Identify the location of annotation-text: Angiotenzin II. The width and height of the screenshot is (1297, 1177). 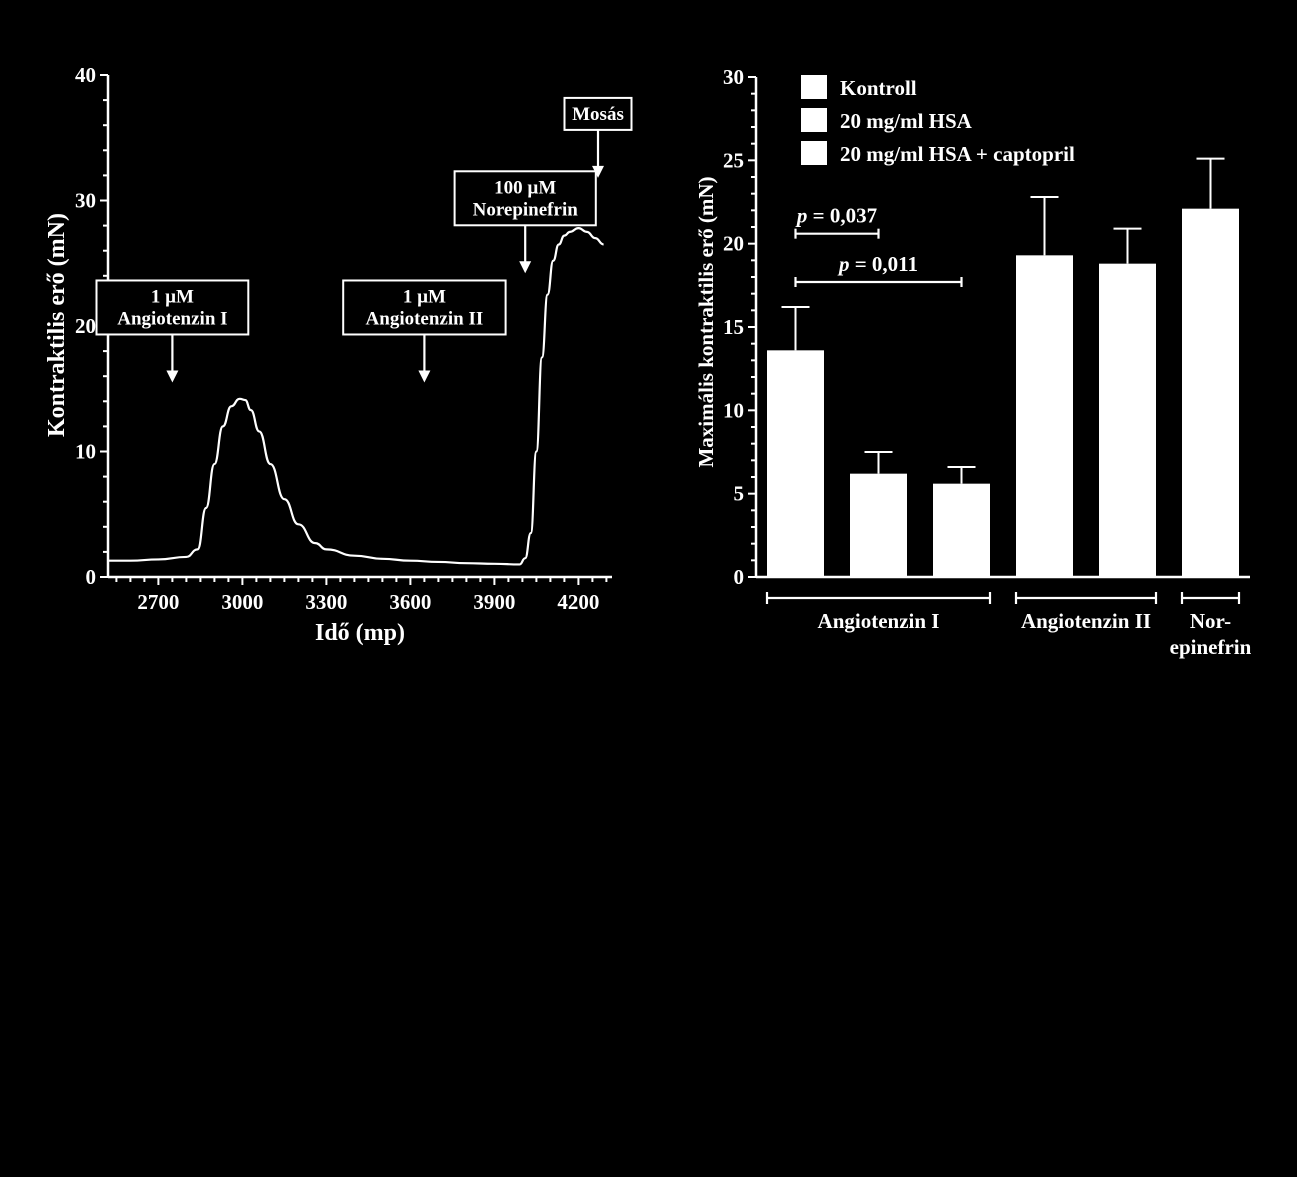
(425, 318).